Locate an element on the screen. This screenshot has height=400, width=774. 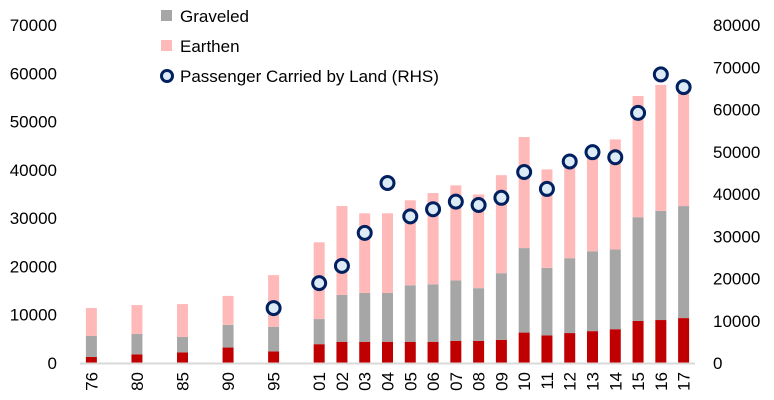
y-tick-label: 70000 is located at coordinates (33, 25).